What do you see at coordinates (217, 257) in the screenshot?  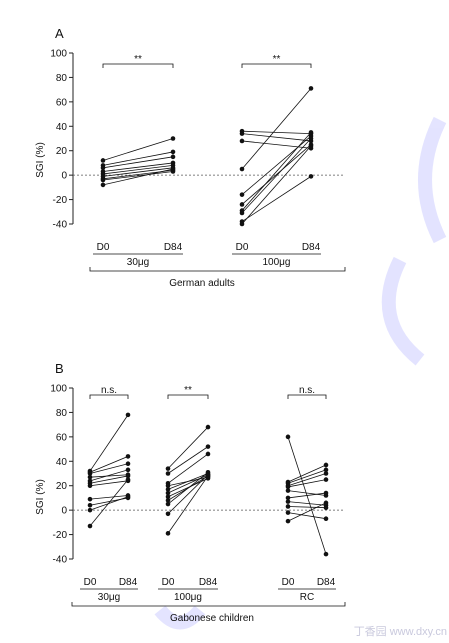 I see `panel-a-xlabels: D0 D84 30μg D0 D84 100μg` at bounding box center [217, 257].